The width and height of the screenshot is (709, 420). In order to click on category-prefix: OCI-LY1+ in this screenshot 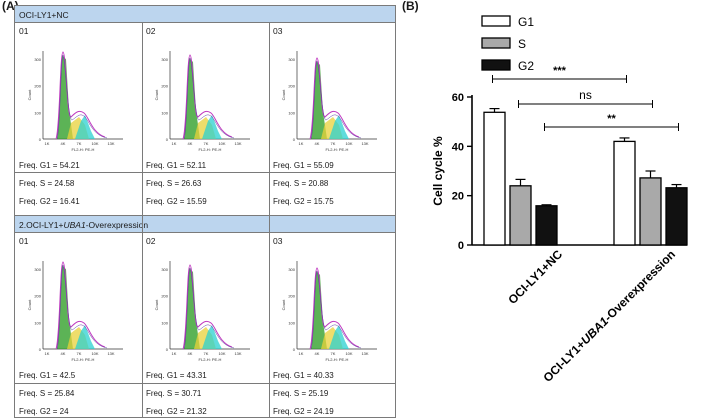, I will do `click(564, 361)`.